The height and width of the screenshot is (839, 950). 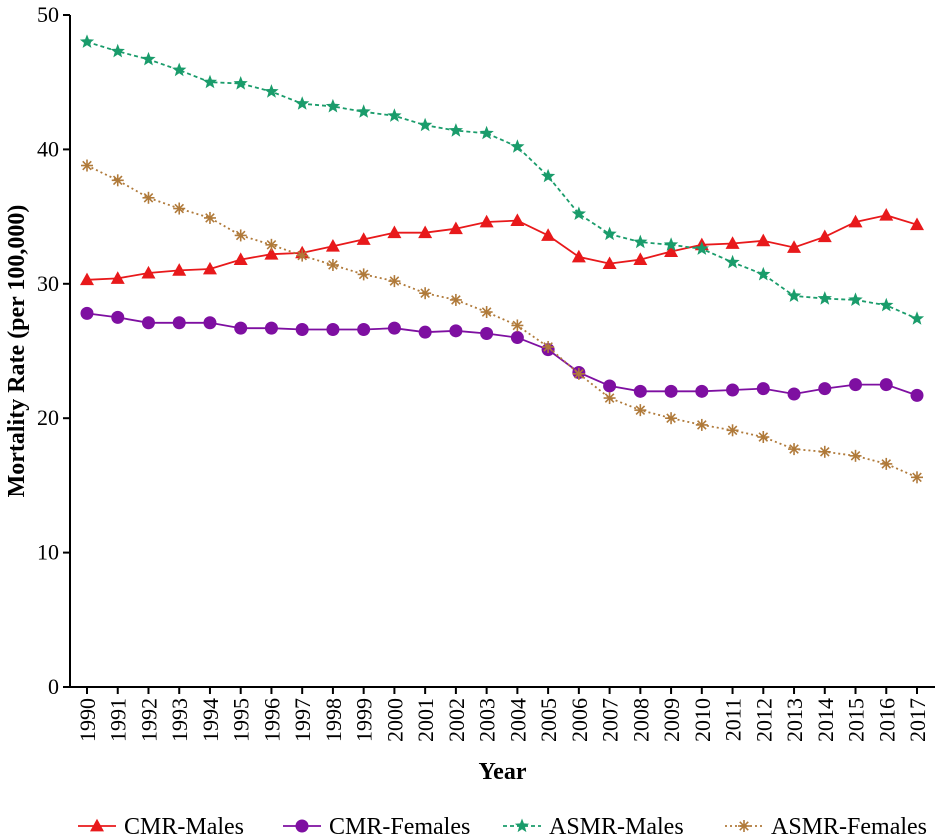 I want to click on x-tick-label: 2009, so click(x=671, y=720).